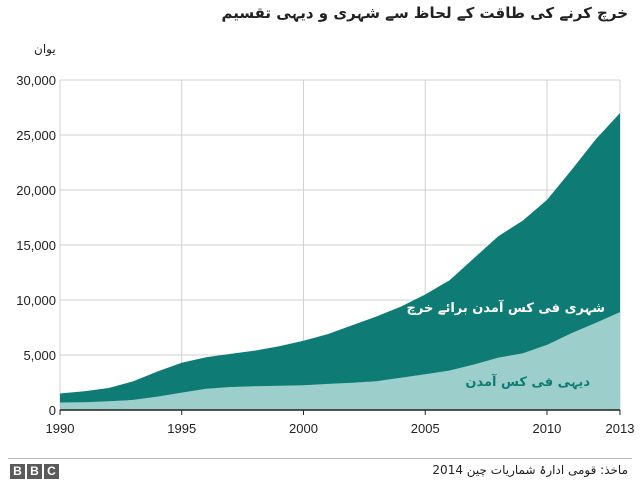 The width and height of the screenshot is (640, 484). What do you see at coordinates (36, 80) in the screenshot?
I see `y-tick-label: 30,000` at bounding box center [36, 80].